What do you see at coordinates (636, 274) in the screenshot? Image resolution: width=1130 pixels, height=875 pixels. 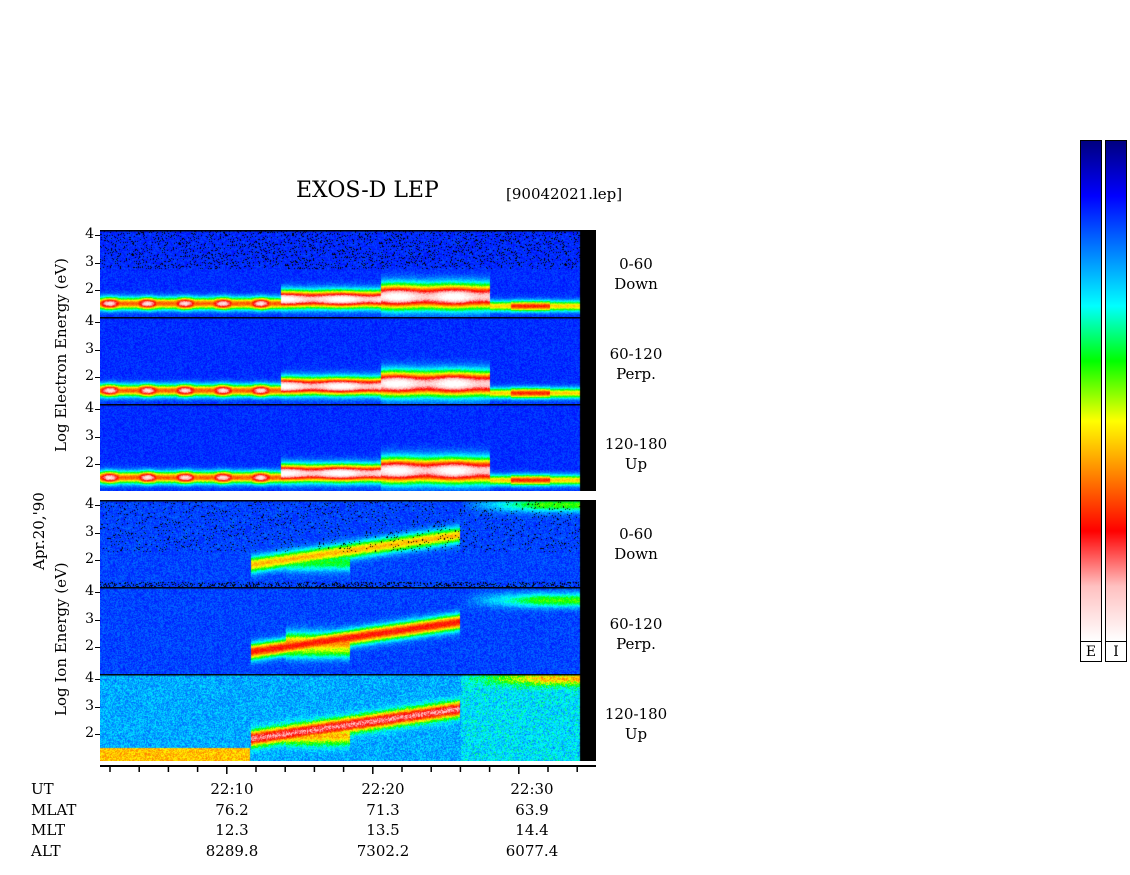 I see `side-label-electron-down: 0-60 Down` at bounding box center [636, 274].